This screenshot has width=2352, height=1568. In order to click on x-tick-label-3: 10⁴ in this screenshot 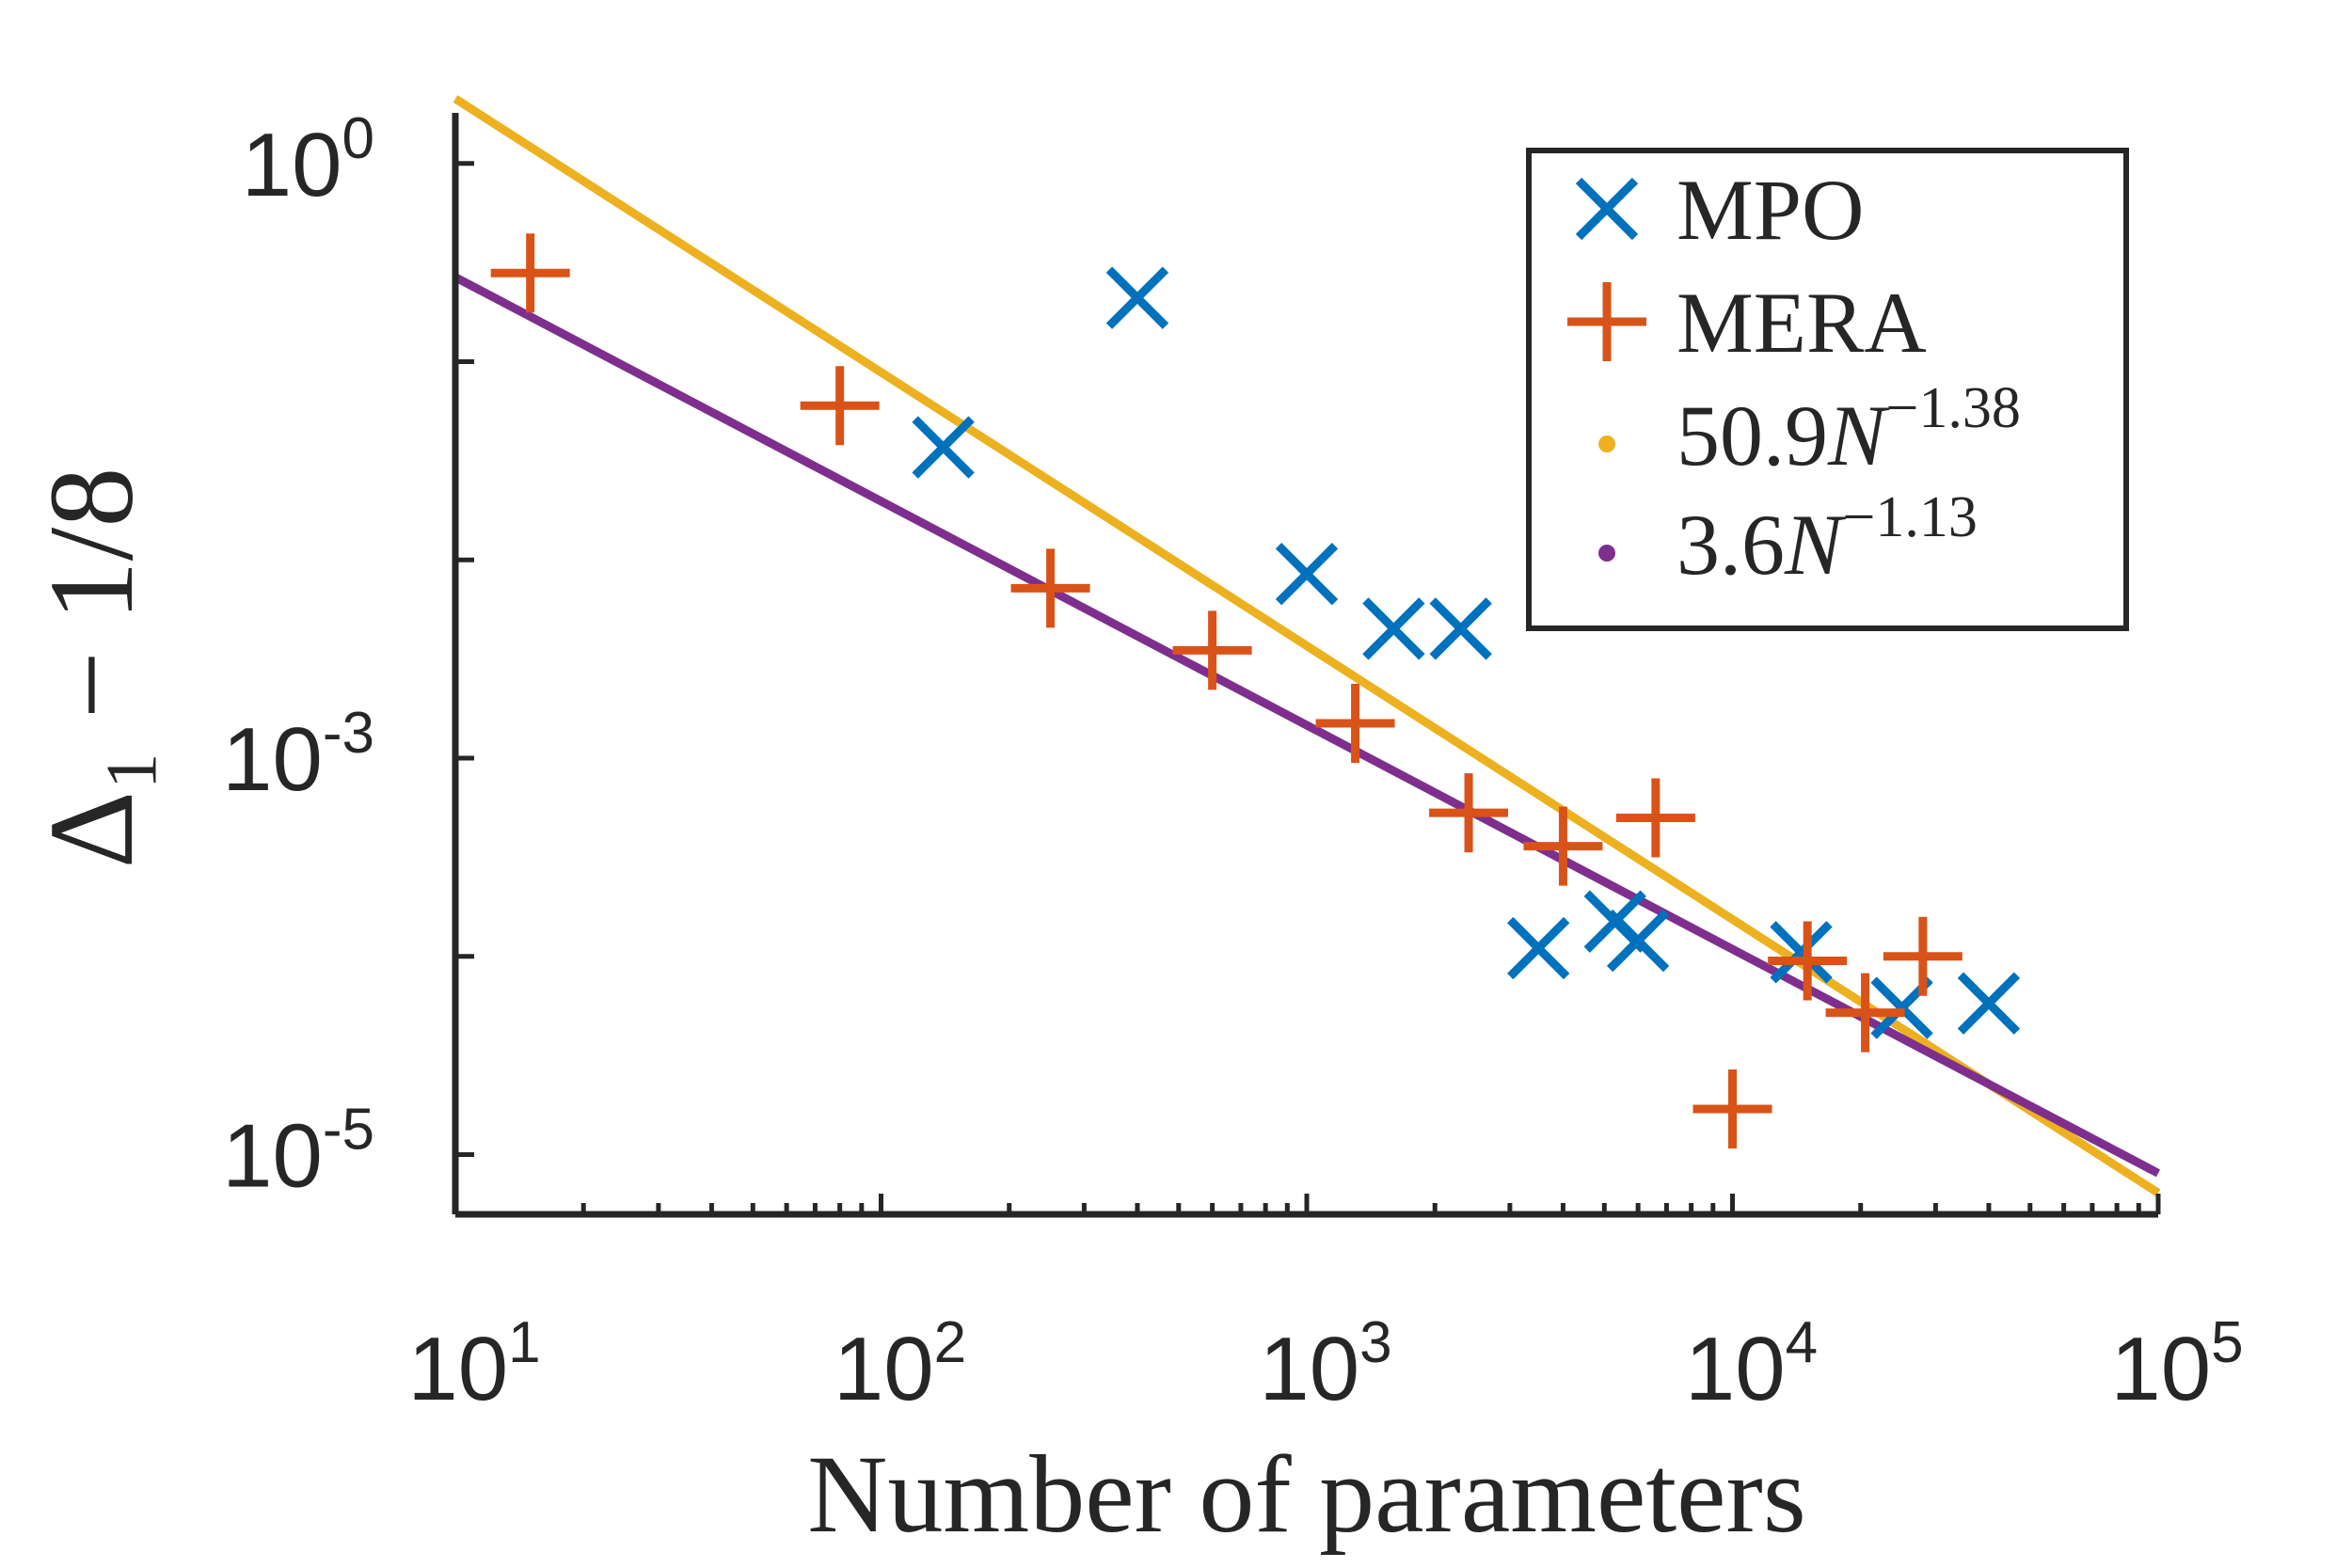, I will do `click(1751, 1364)`.